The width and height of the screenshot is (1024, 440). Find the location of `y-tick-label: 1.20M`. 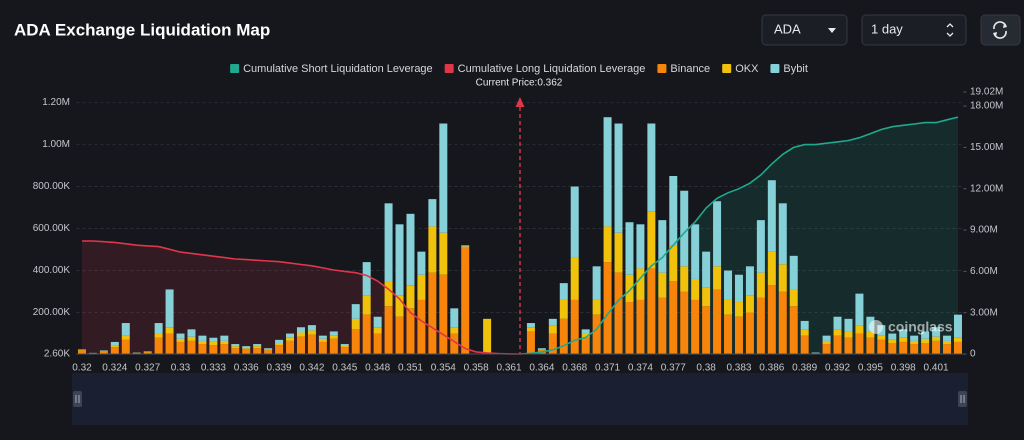

y-tick-label: 1.20M is located at coordinates (56, 102).